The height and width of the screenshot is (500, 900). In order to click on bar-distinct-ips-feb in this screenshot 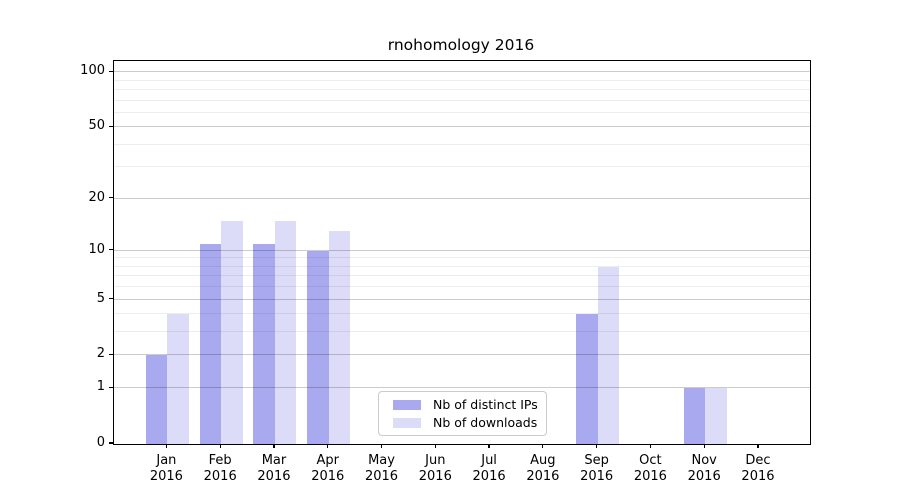, I will do `click(210, 343)`.